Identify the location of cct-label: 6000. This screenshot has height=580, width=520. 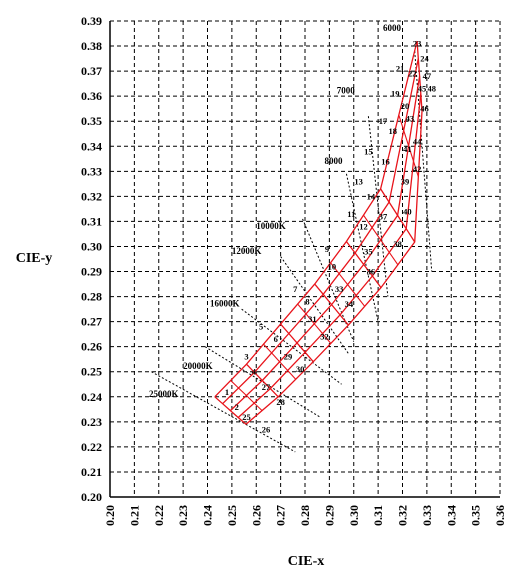
(392, 28).